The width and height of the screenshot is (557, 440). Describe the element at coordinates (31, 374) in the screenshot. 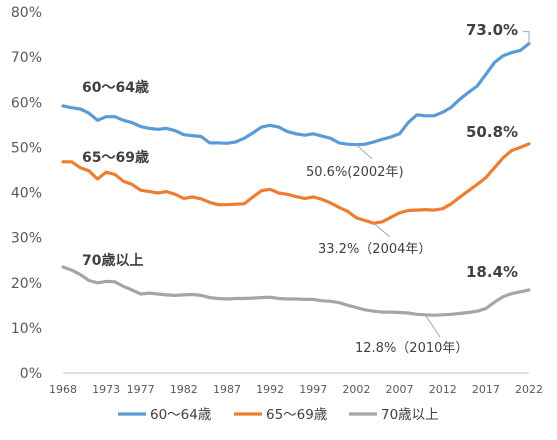

I see `y-tick-label: 0%` at that location.